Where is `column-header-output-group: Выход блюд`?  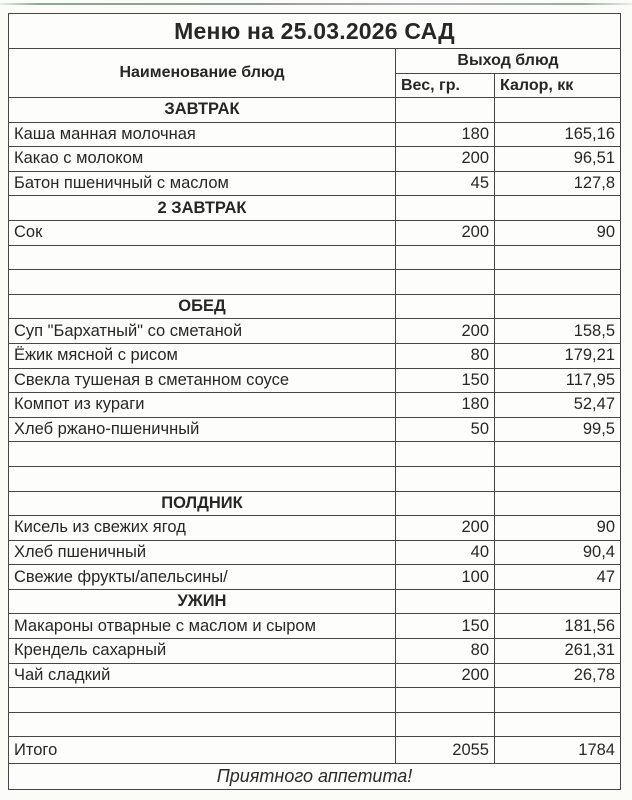 column-header-output-group: Выход блюд is located at coordinates (508, 61).